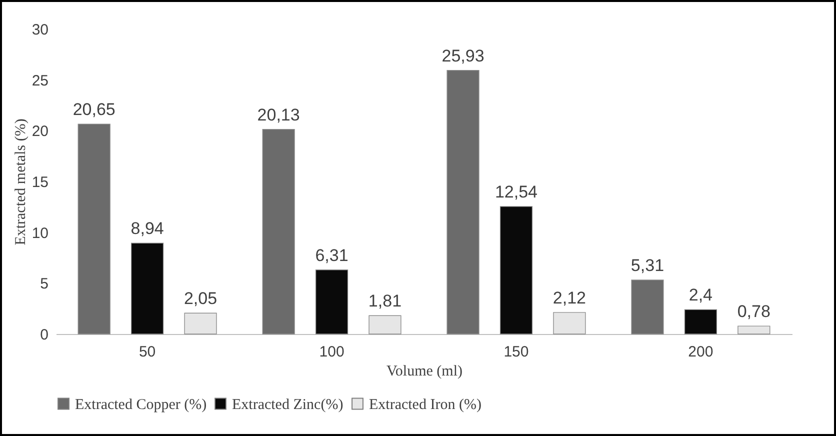 This screenshot has width=836, height=436. I want to click on x-tick-label: 100, so click(331, 352).